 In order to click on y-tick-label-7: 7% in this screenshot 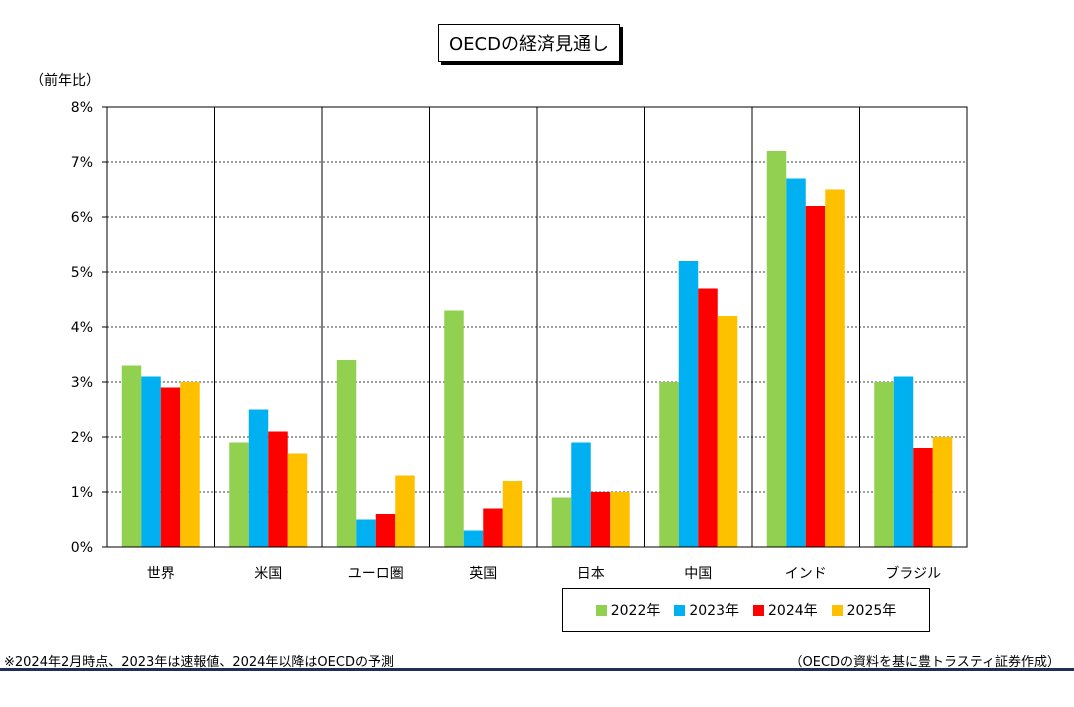, I will do `click(82, 163)`.